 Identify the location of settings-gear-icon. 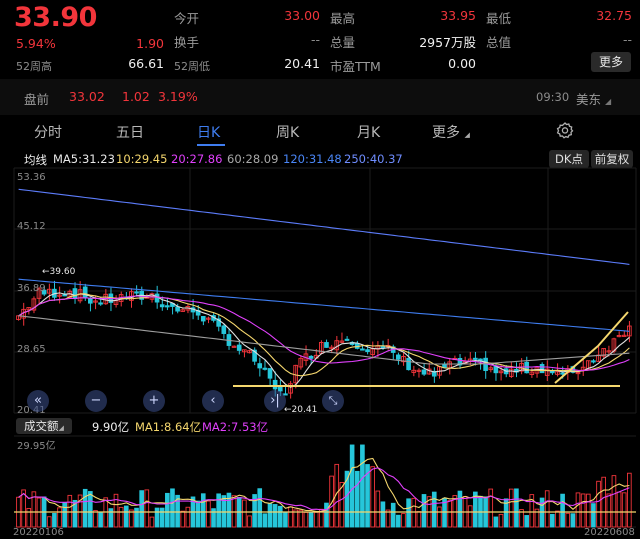
(565, 130).